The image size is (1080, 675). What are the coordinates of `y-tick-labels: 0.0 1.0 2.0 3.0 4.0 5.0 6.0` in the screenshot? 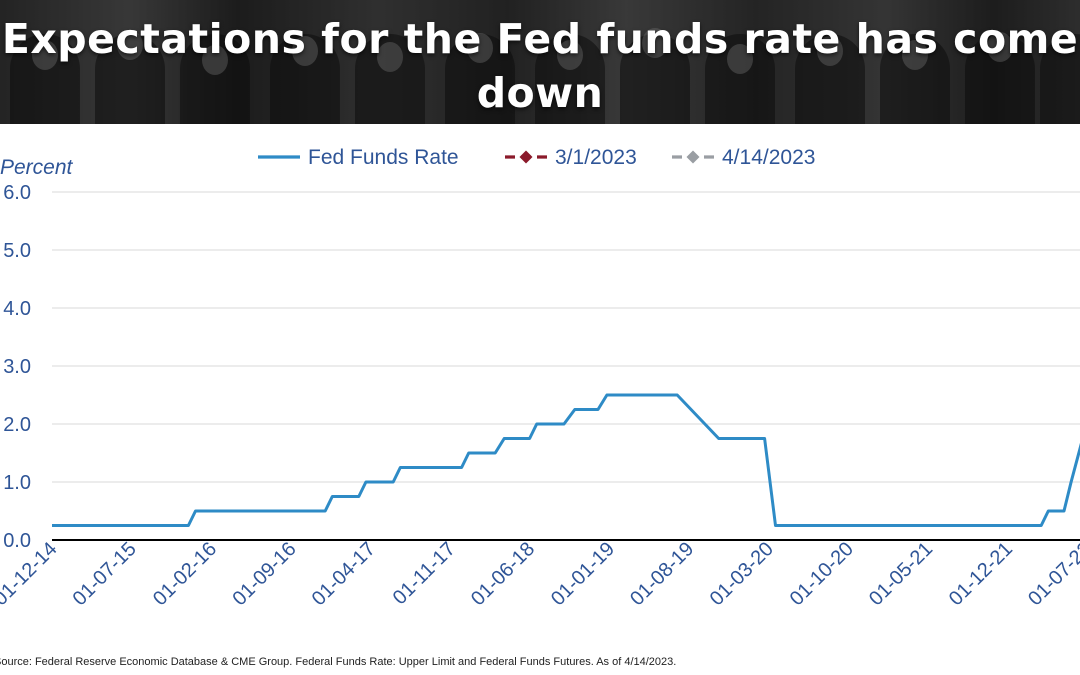 It's located at (17, 367).